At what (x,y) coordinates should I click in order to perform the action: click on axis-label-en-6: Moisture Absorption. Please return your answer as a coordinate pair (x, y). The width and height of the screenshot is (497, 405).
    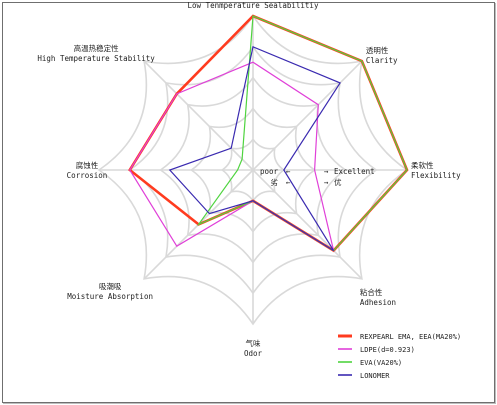
    Looking at the image, I should click on (110, 296).